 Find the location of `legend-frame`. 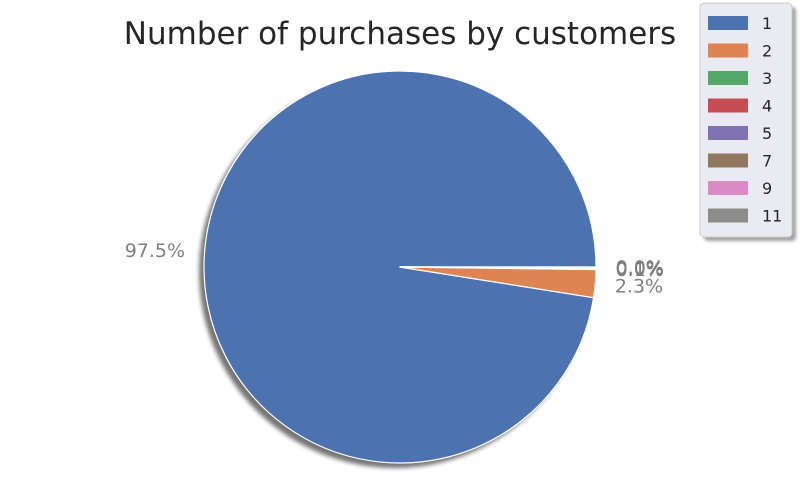

legend-frame is located at coordinates (746, 120).